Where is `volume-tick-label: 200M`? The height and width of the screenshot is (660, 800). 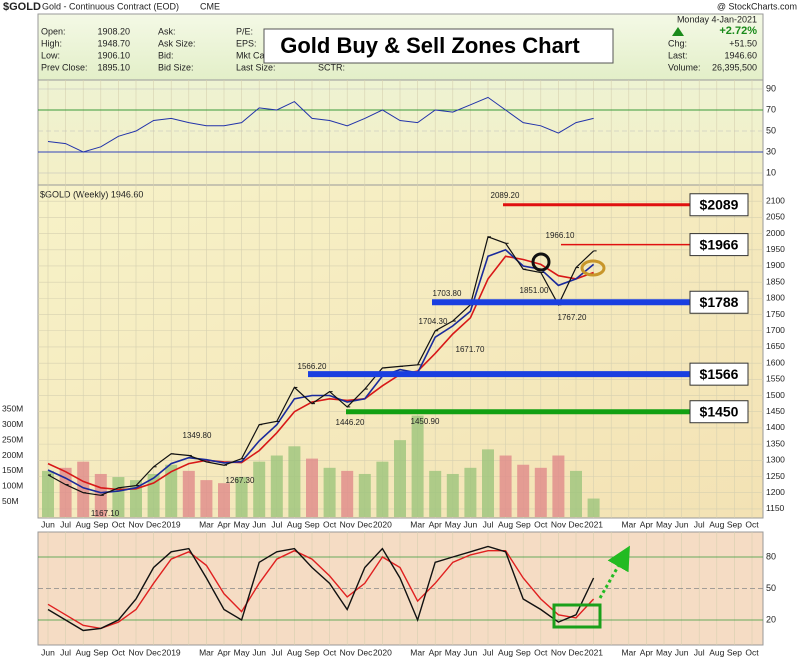
volume-tick-label: 200M is located at coordinates (12, 455).